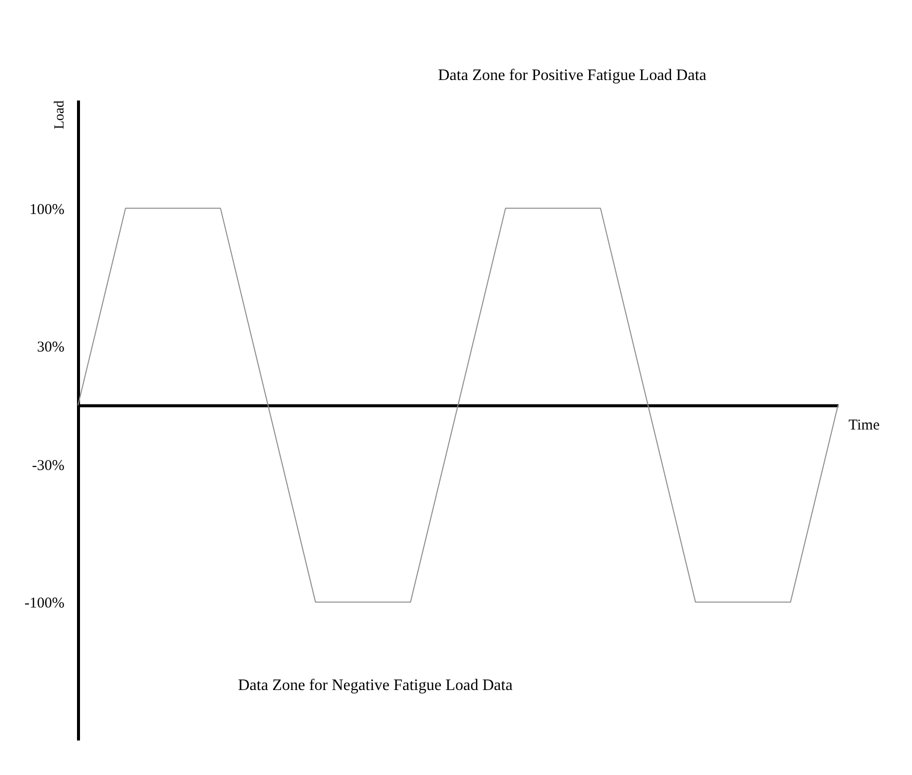 The image size is (912, 775). What do you see at coordinates (50, 348) in the screenshot?
I see `y-tick-label: 30%` at bounding box center [50, 348].